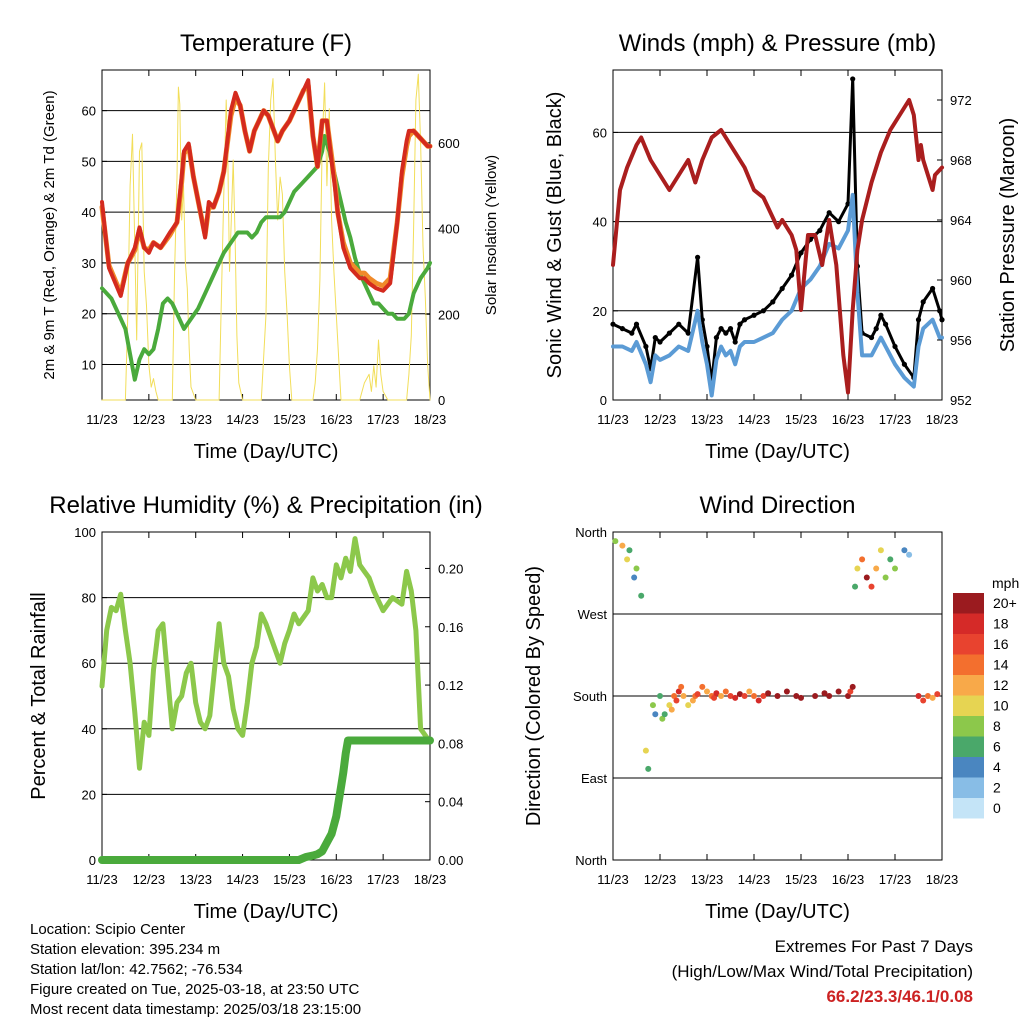 The image size is (1024, 1024). I want to click on extremes-values: 66.2/23.3/46.1/0.08, so click(899, 996).